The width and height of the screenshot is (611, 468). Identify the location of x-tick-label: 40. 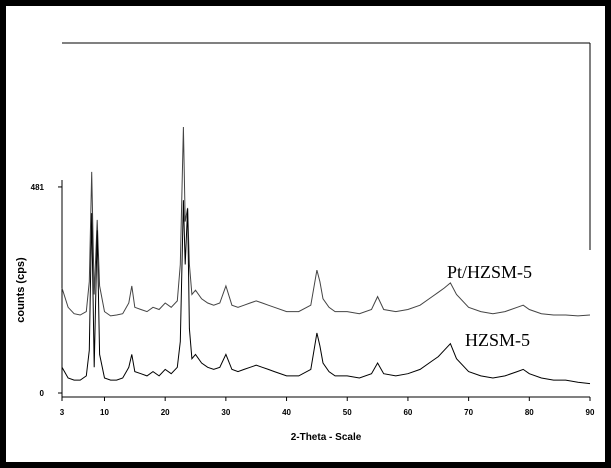
(286, 412).